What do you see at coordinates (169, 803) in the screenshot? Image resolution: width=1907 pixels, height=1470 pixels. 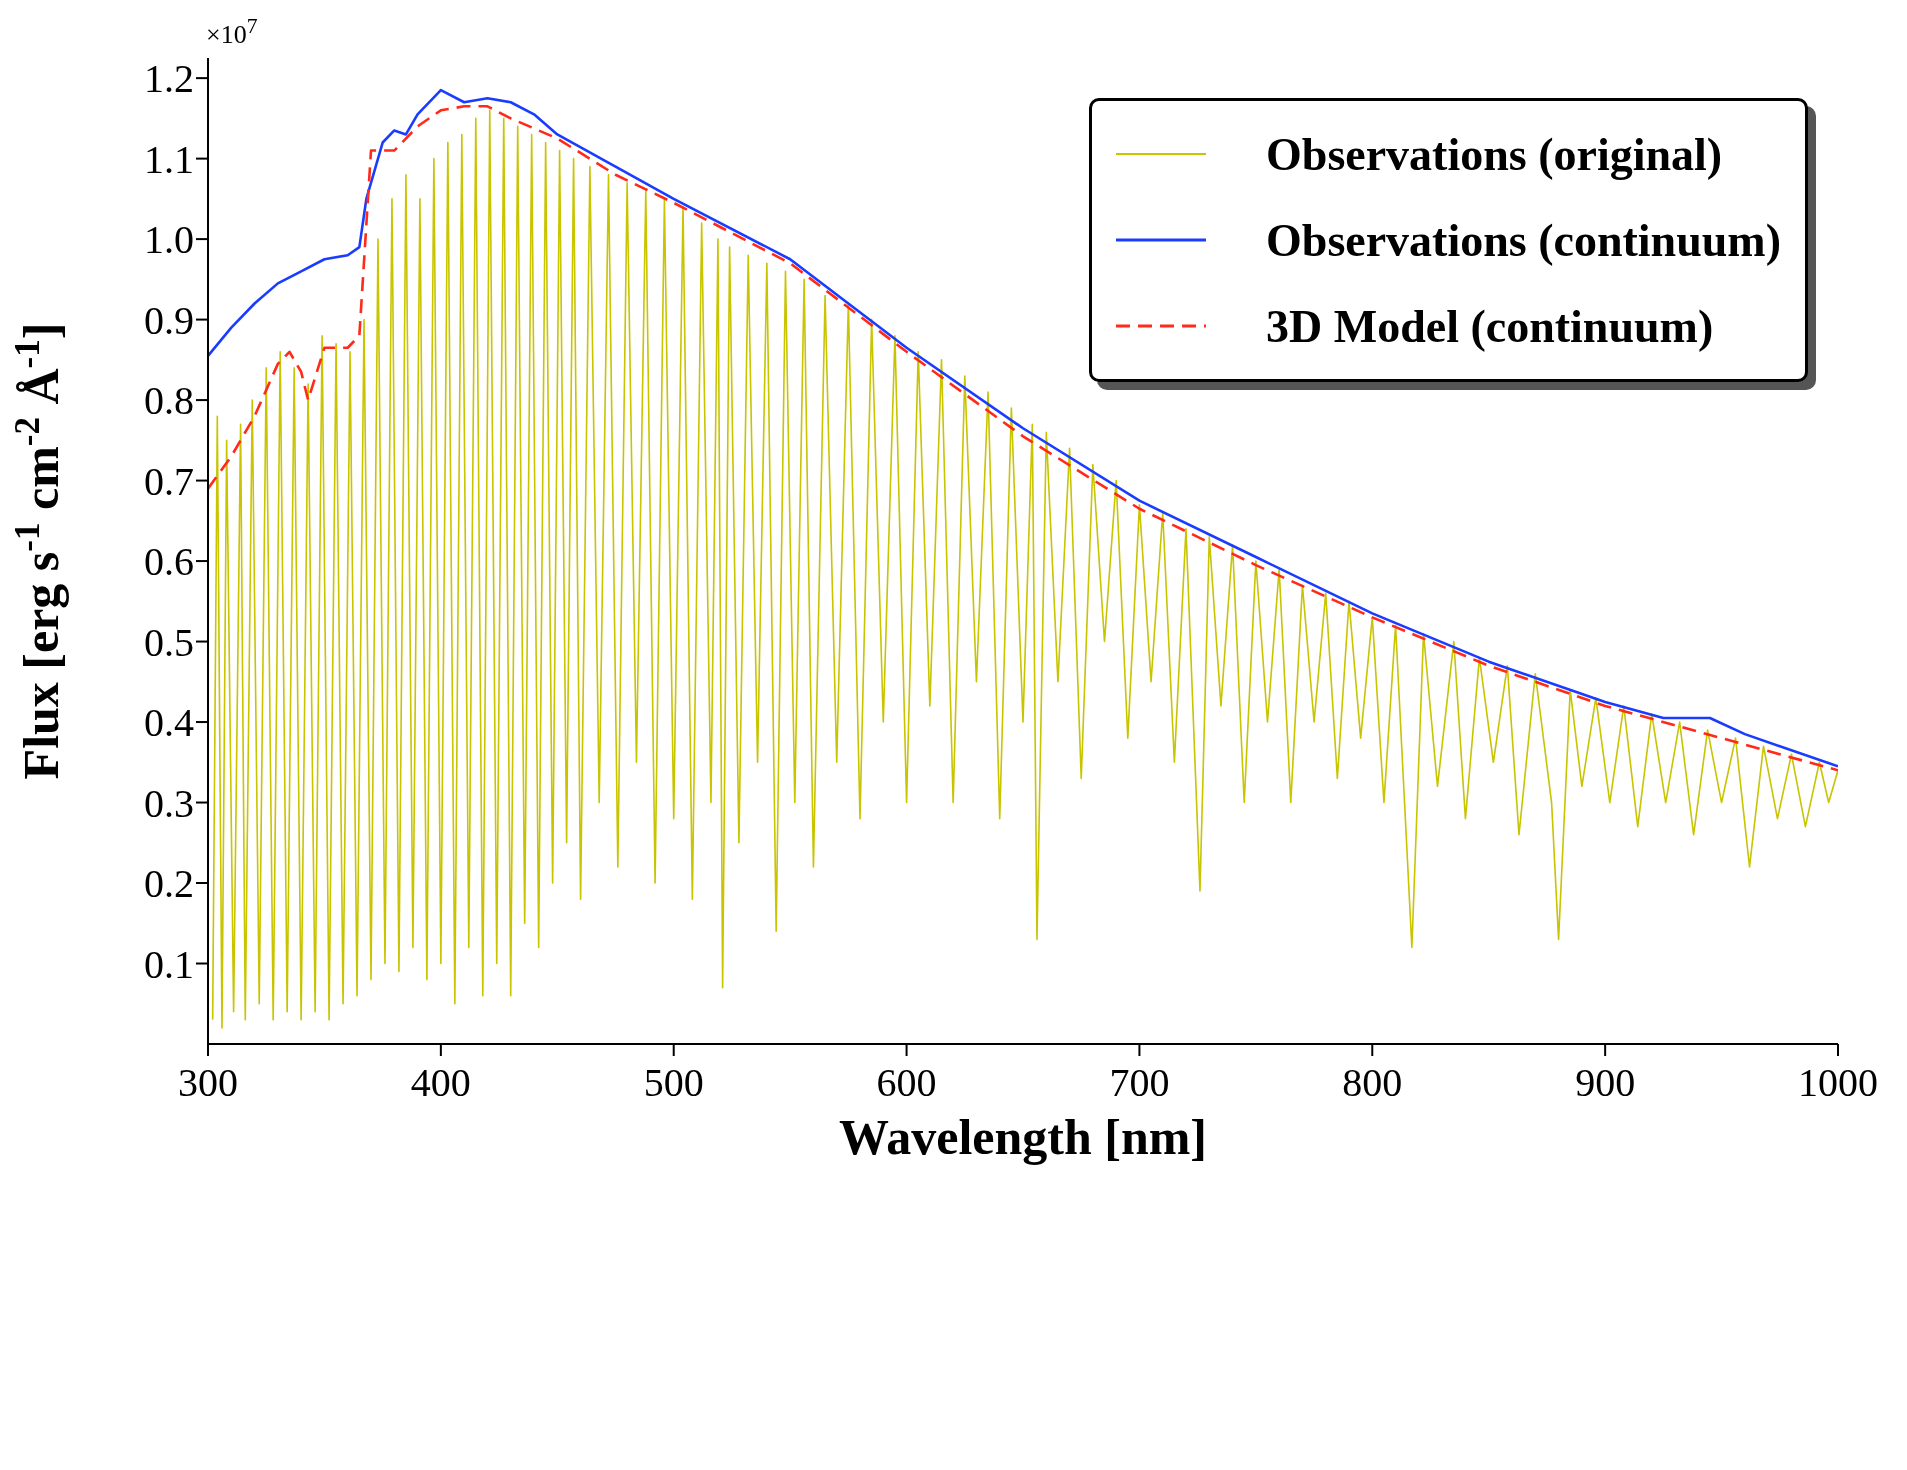 I see `y-tick-label: 0.3` at bounding box center [169, 803].